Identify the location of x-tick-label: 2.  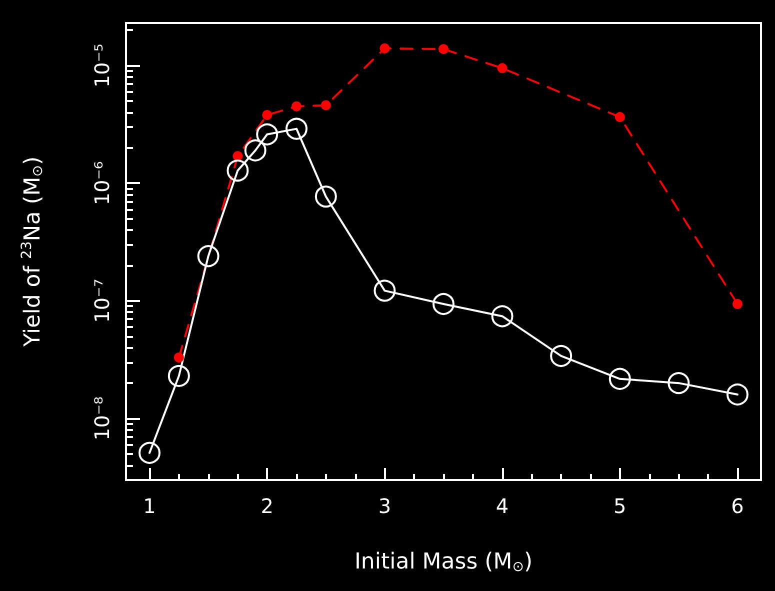
(267, 506).